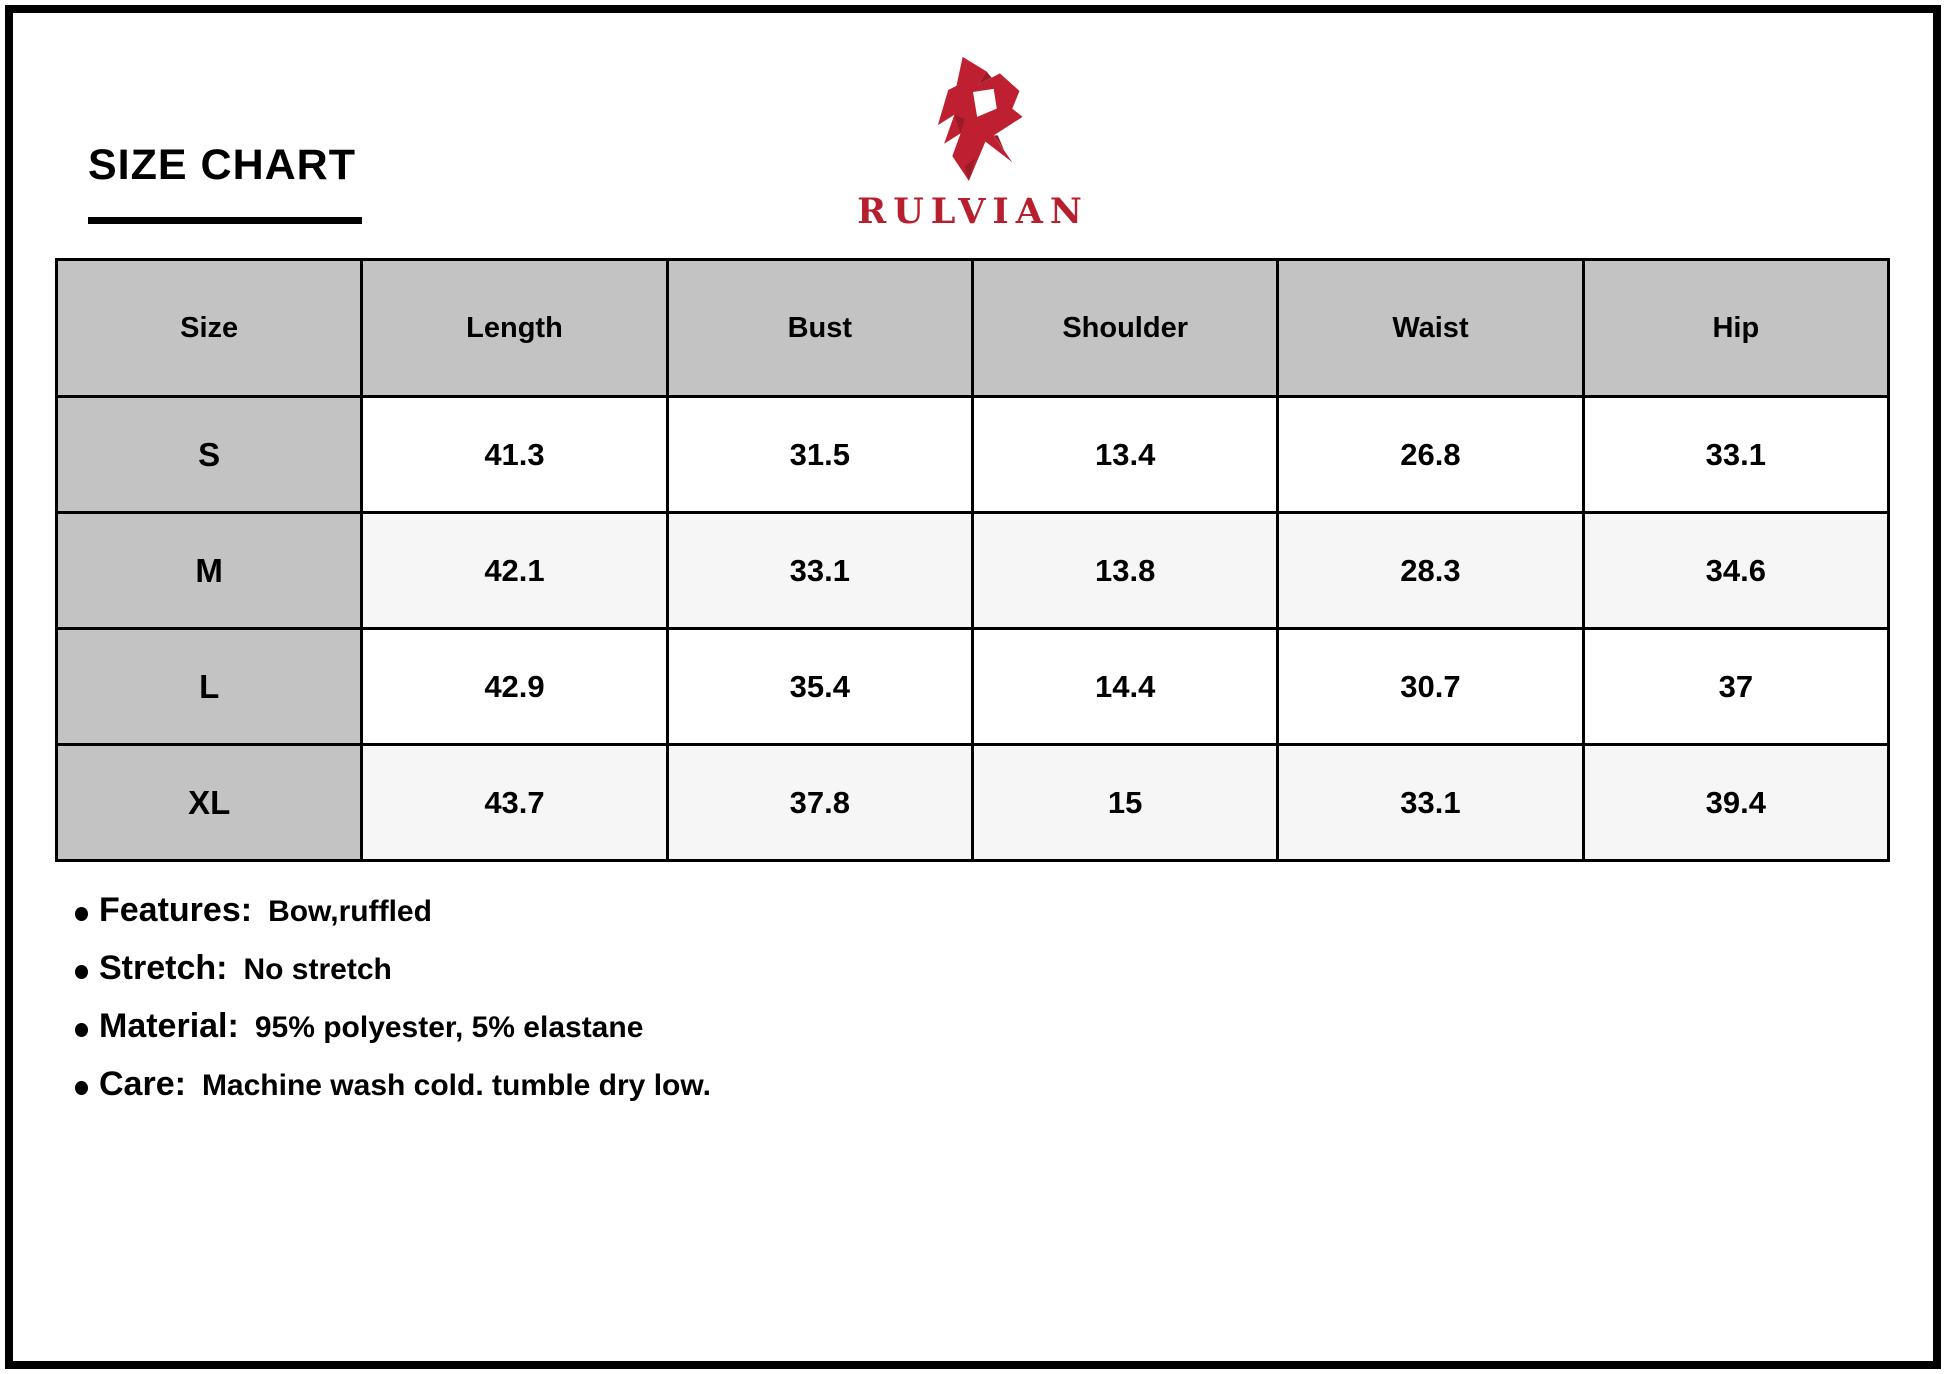  Describe the element at coordinates (209, 802) in the screenshot. I see `size-label-xl: XL` at that location.